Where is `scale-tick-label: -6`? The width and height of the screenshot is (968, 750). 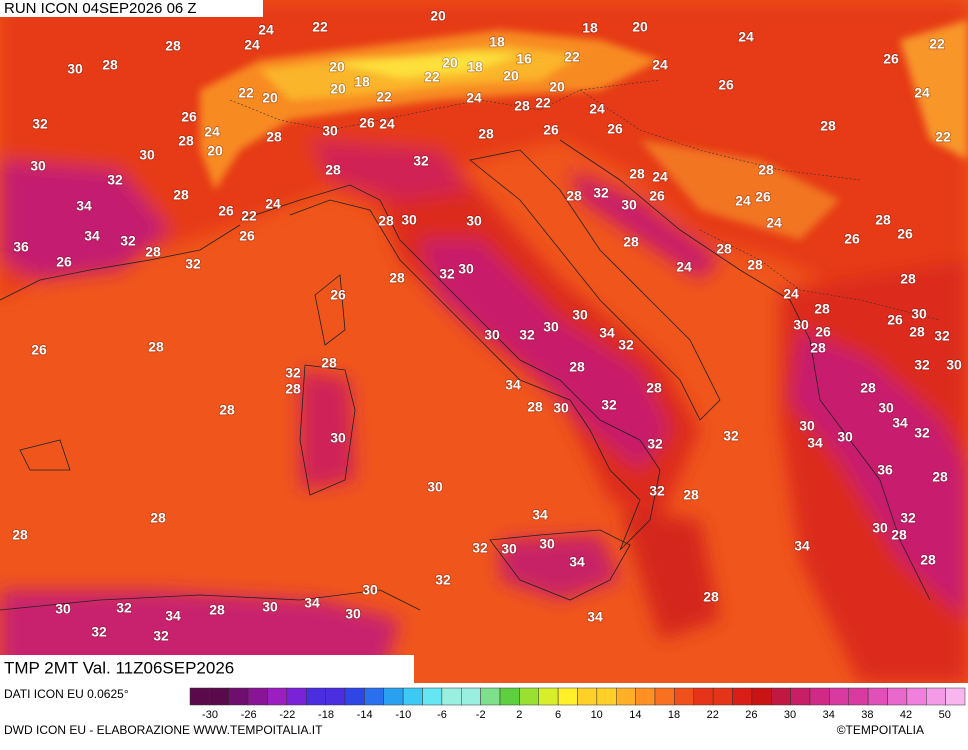 scale-tick-label: -6 is located at coordinates (442, 715).